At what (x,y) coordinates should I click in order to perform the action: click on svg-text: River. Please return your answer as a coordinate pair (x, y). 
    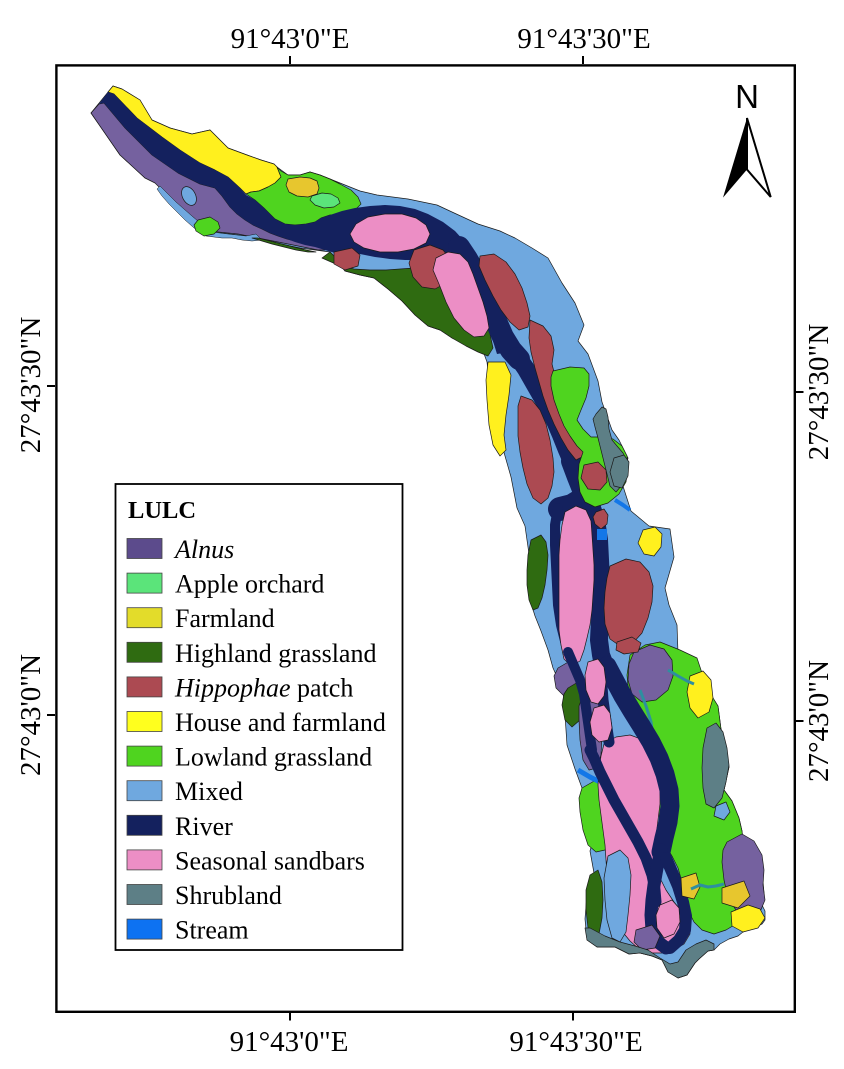
    Looking at the image, I should click on (204, 826).